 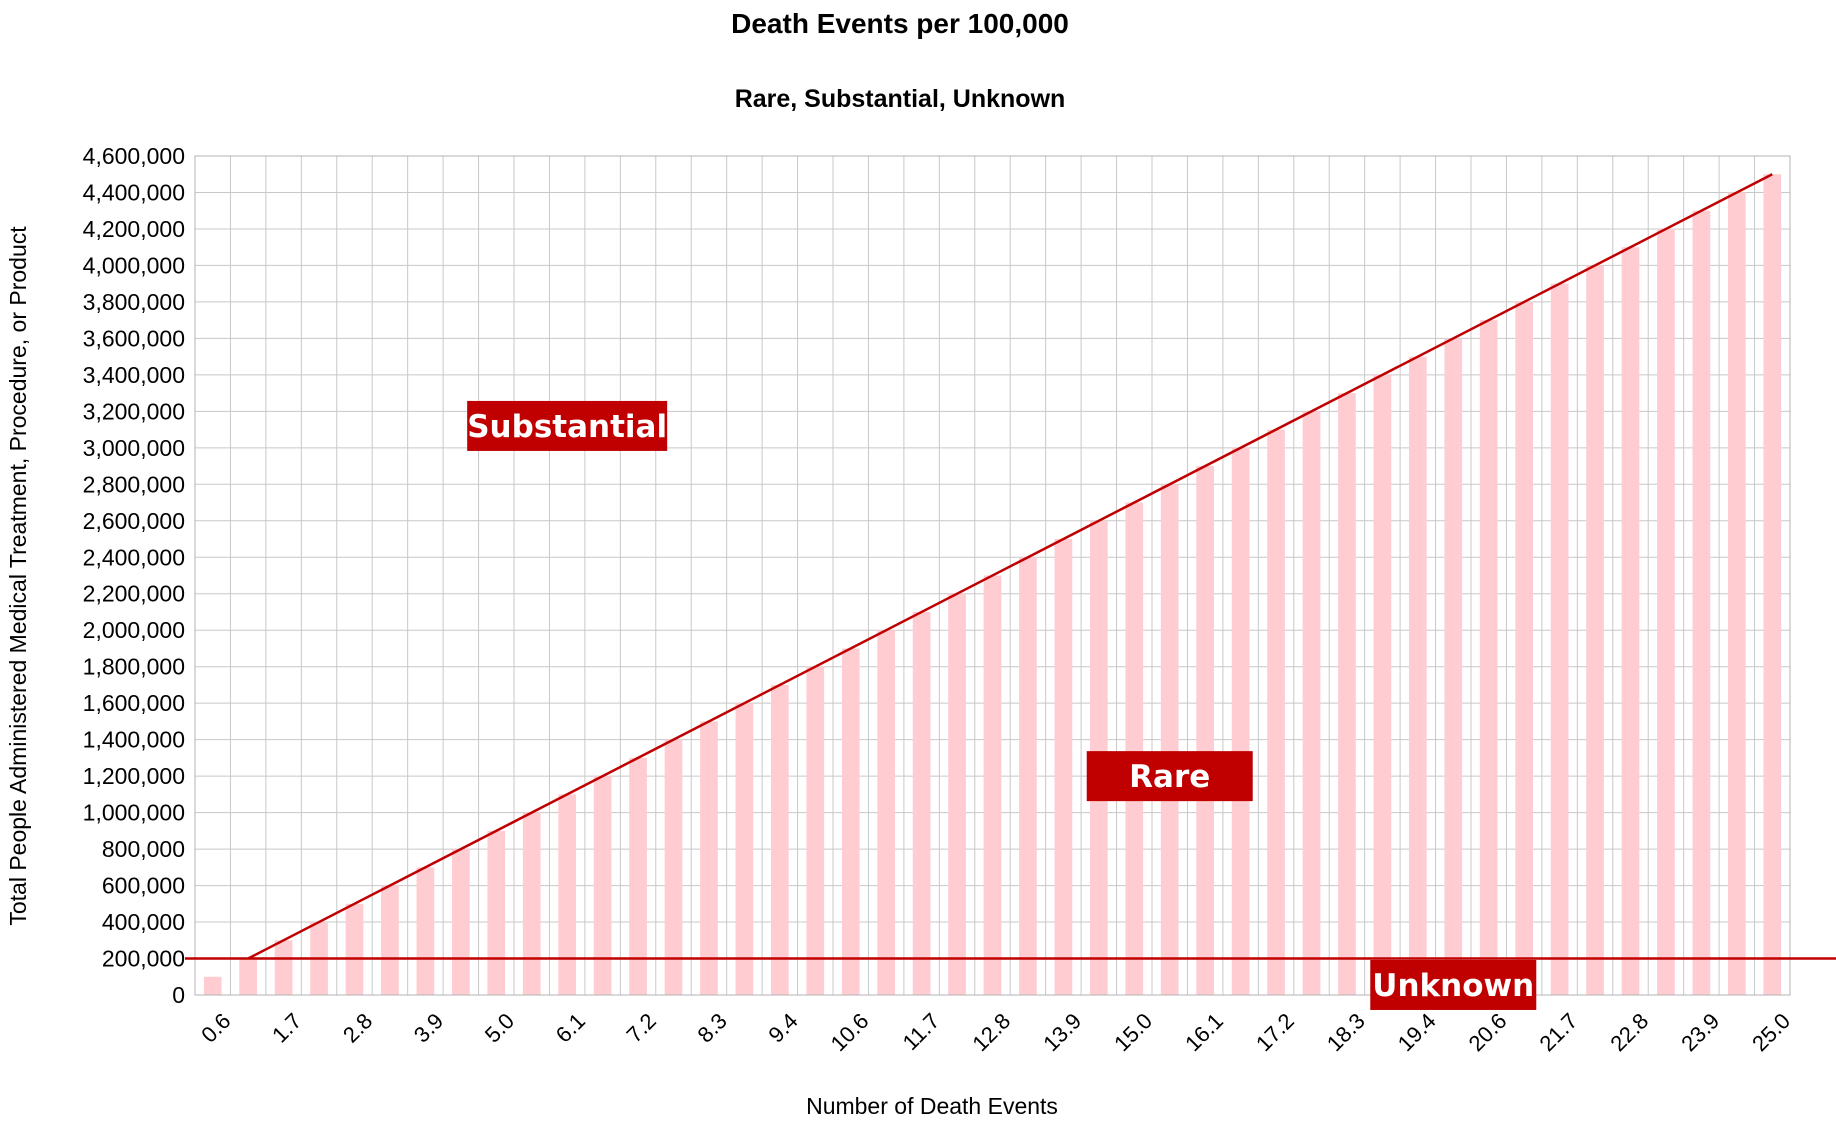 I want to click on annotation-label: Unknown, so click(x=1453, y=986).